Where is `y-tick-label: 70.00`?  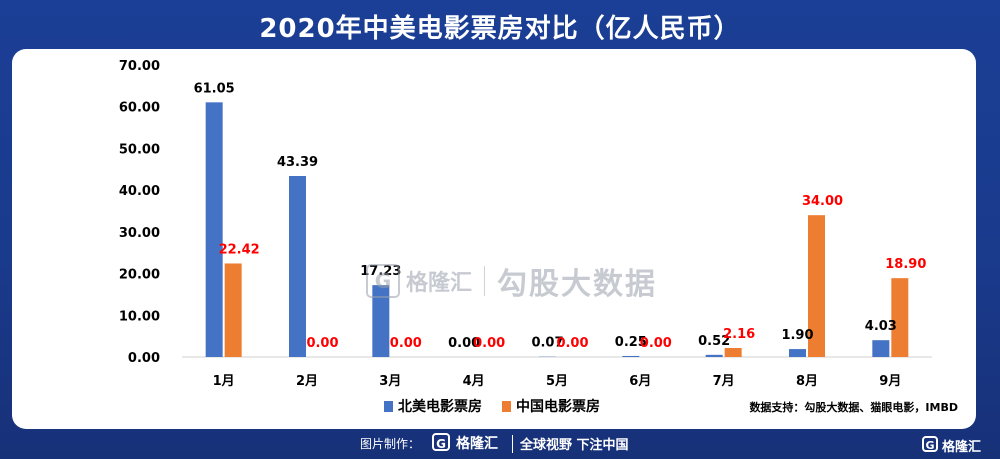 y-tick-label: 70.00 is located at coordinates (139, 66).